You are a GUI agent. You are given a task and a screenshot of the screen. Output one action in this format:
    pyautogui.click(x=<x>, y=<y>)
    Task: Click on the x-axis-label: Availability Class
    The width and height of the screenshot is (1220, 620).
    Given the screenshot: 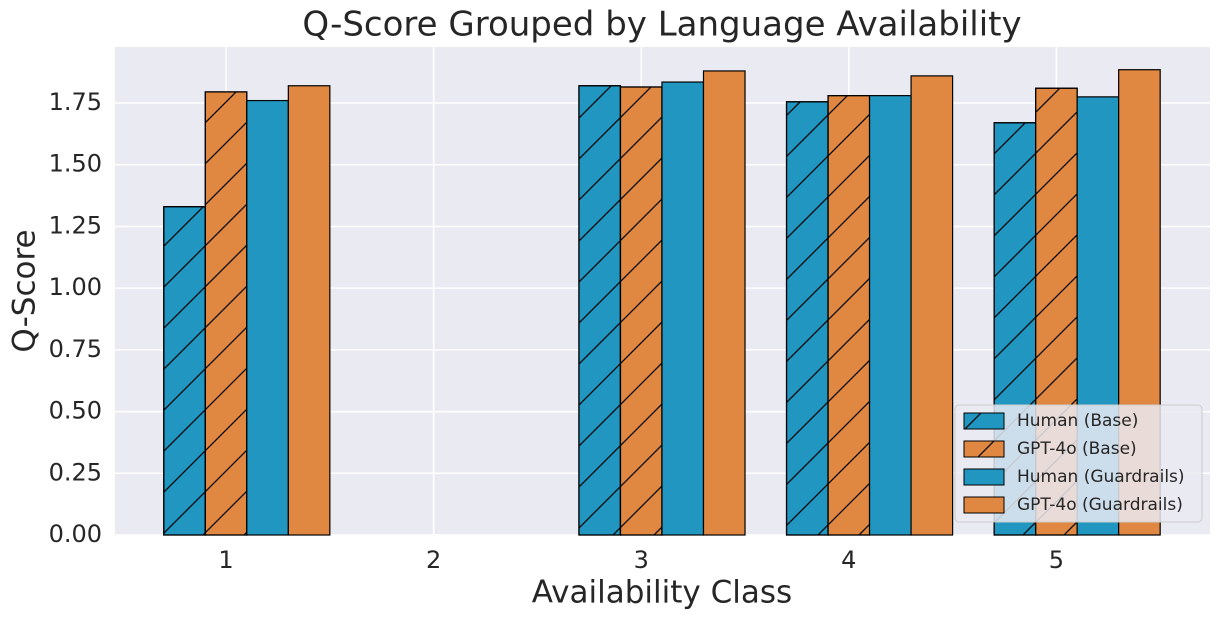 What is the action you would take?
    pyautogui.click(x=662, y=593)
    